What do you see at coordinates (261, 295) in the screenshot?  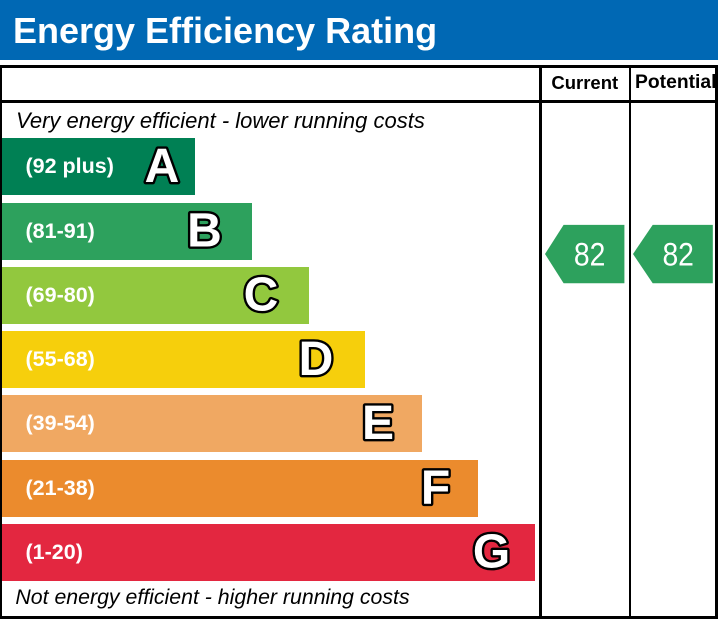 I see `svg-text: C` at bounding box center [261, 295].